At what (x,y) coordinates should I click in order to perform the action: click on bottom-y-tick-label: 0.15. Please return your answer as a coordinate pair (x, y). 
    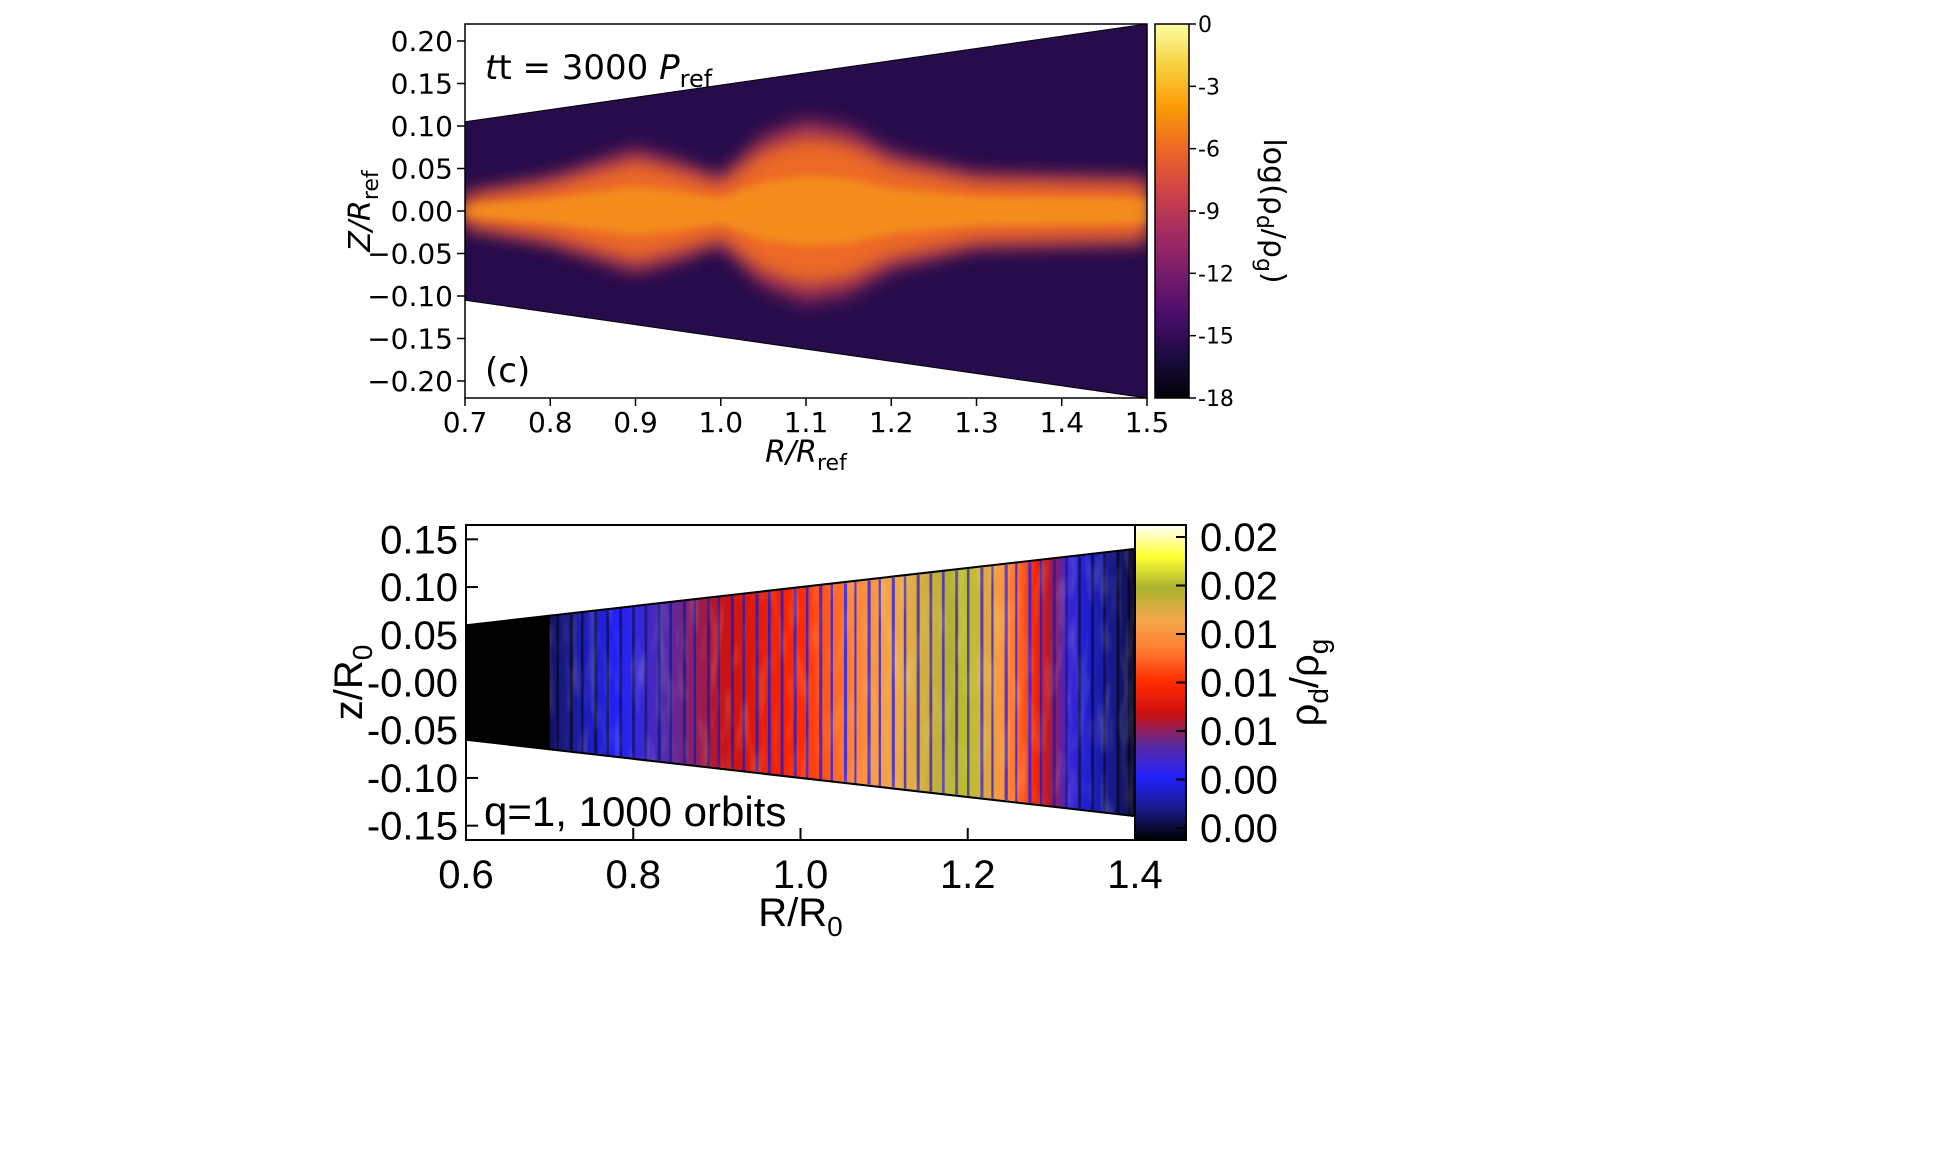
    Looking at the image, I should click on (419, 540).